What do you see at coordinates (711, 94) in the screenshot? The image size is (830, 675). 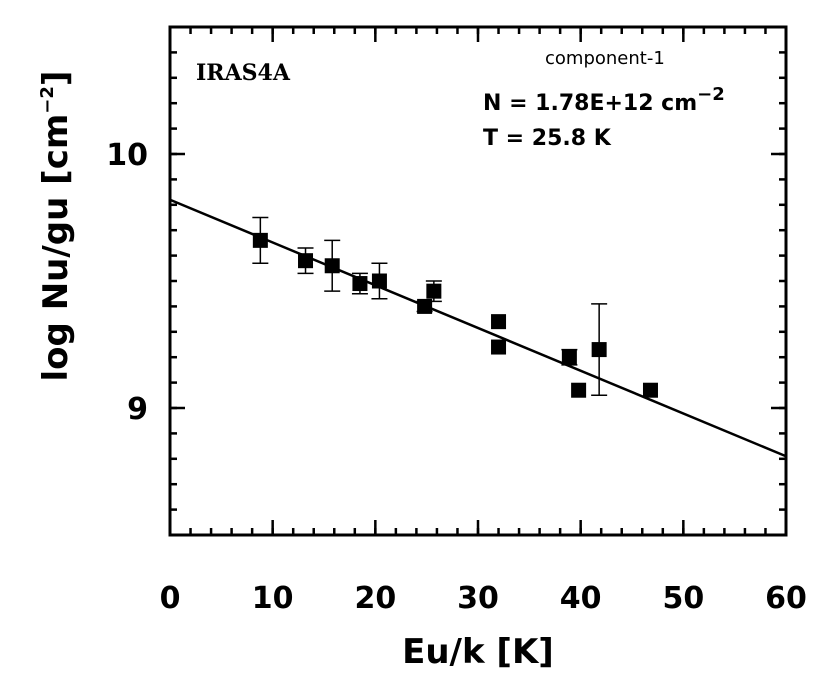 I see `fit-n-exponent: −2` at bounding box center [711, 94].